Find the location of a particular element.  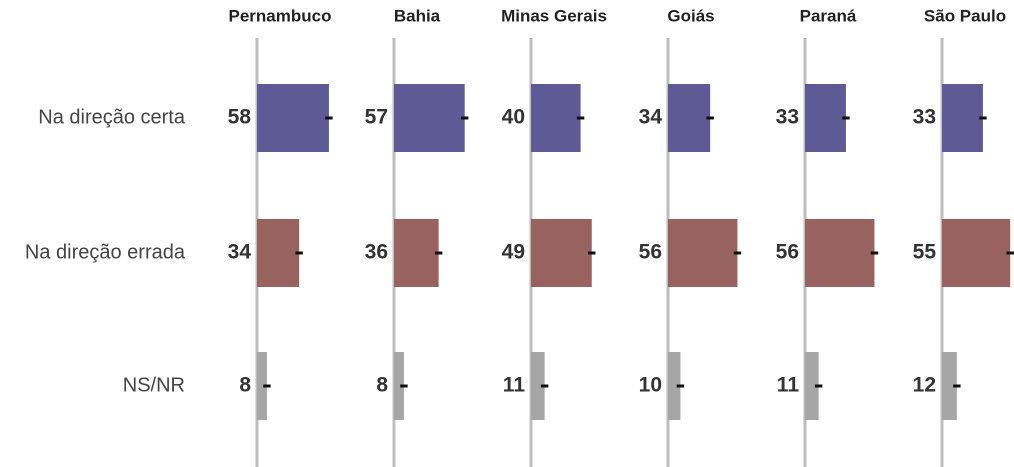

value-label: 58 is located at coordinates (240, 117).